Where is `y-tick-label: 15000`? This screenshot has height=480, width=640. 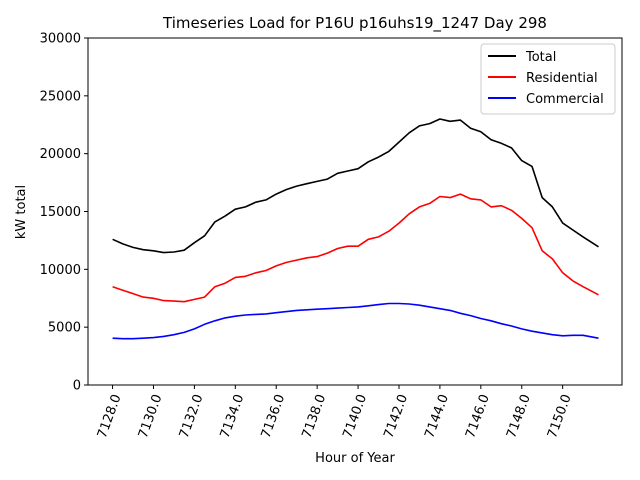 y-tick-label: 15000 is located at coordinates (60, 212).